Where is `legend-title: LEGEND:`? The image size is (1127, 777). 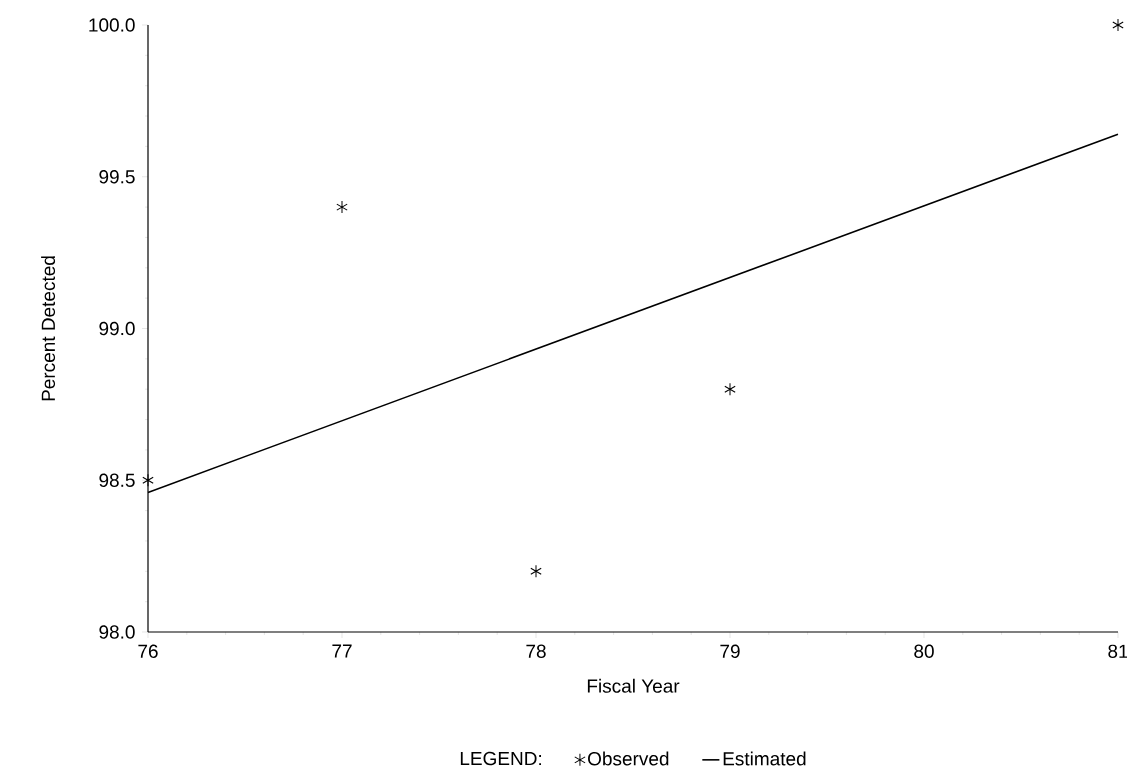
legend-title: LEGEND: is located at coordinates (501, 758).